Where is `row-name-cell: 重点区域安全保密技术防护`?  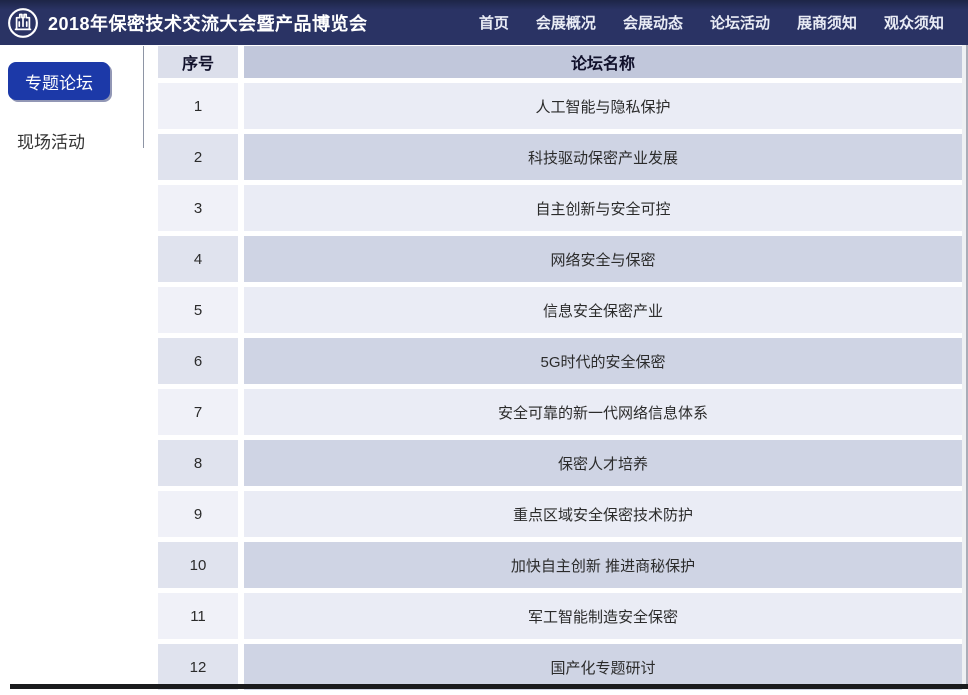
row-name-cell: 重点区域安全保密技术防护 is located at coordinates (603, 514).